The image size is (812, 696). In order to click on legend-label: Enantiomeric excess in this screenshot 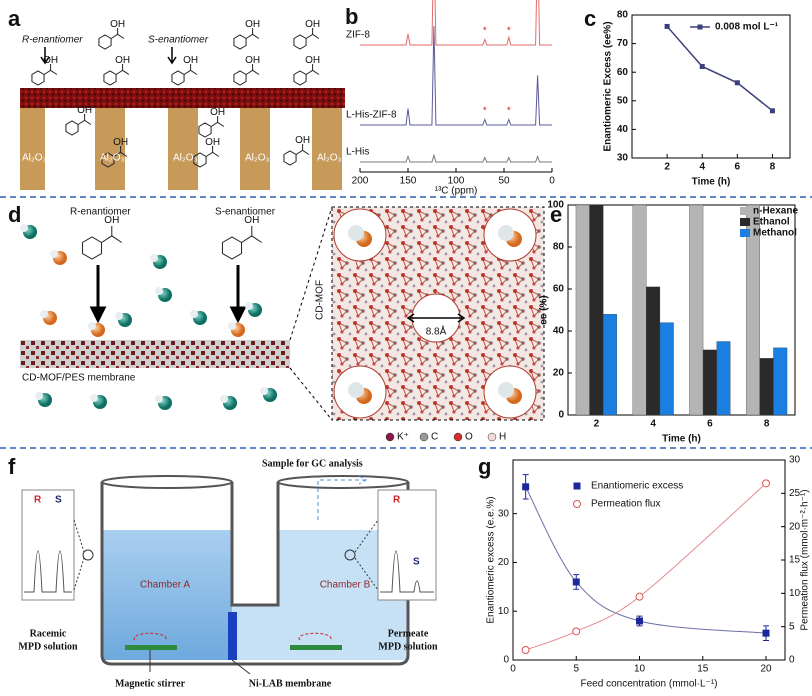, I will do `click(637, 486)`.